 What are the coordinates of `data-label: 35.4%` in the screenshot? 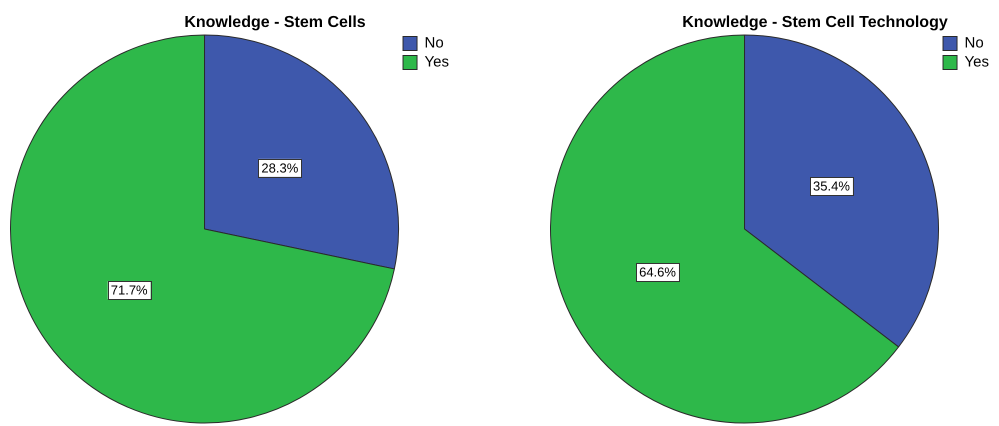 It's located at (831, 186).